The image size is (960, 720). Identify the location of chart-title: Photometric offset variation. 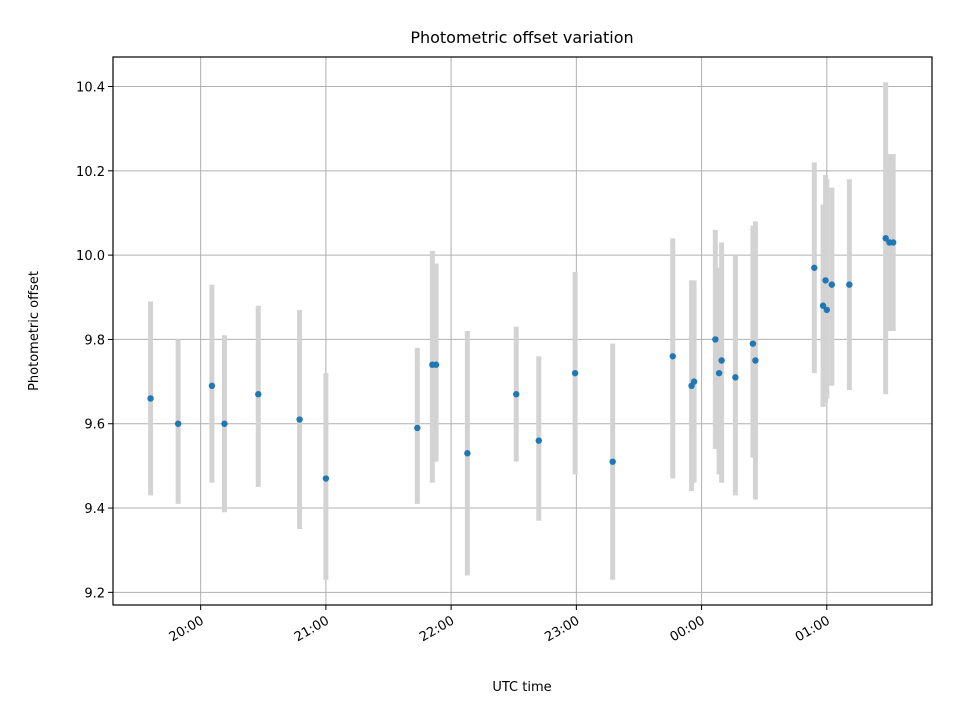
(521, 37).